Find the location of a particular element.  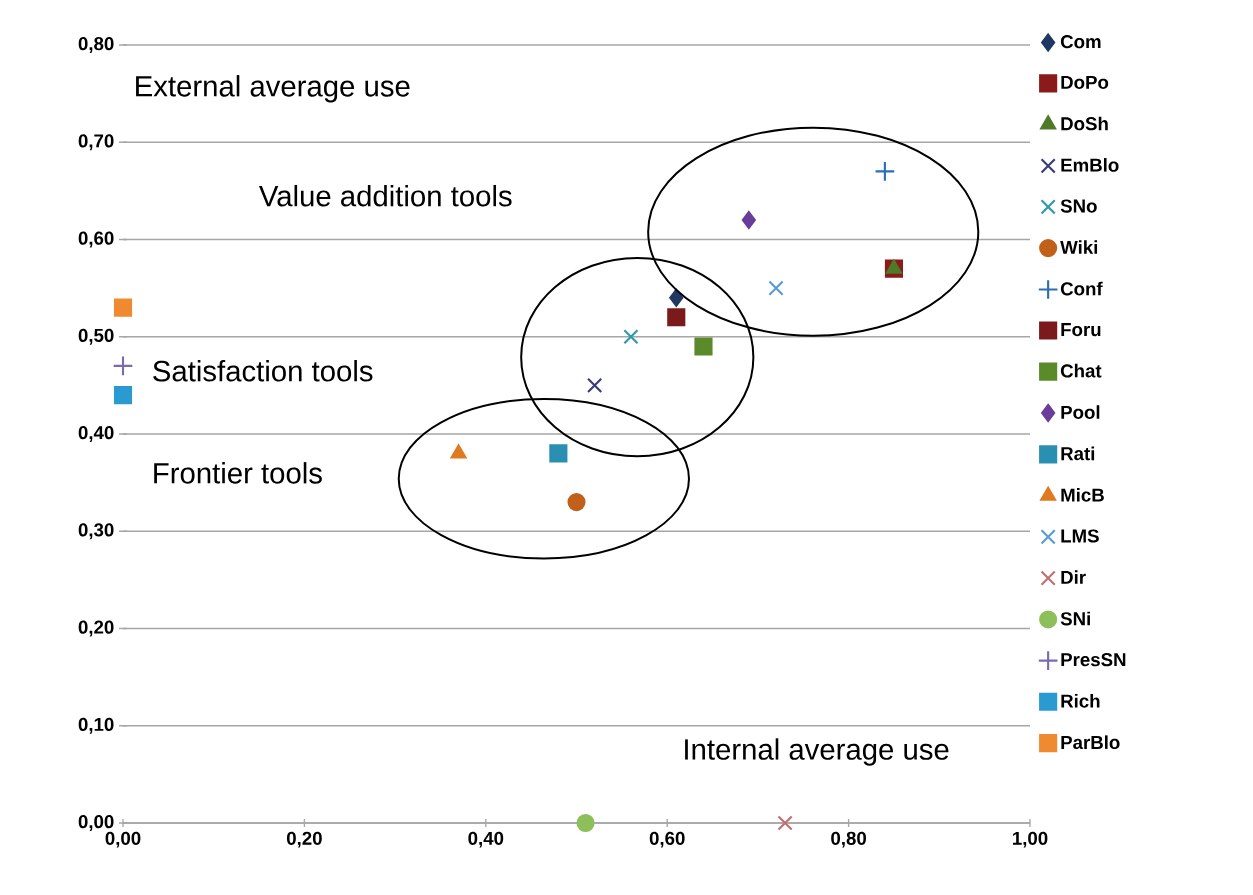

y-tick-label: 0,20 is located at coordinates (96, 628).